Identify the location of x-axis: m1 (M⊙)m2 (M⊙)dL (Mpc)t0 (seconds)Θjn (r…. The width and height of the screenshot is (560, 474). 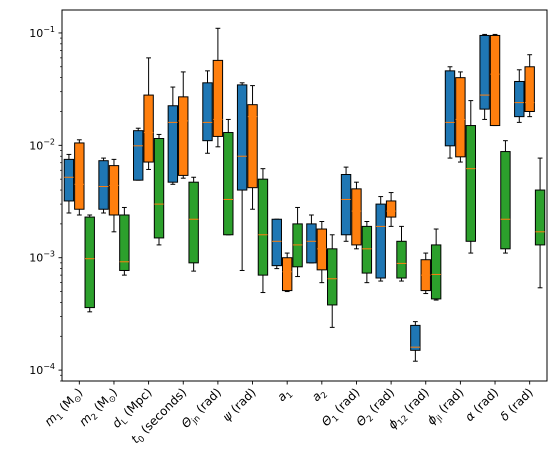
(289, 413).